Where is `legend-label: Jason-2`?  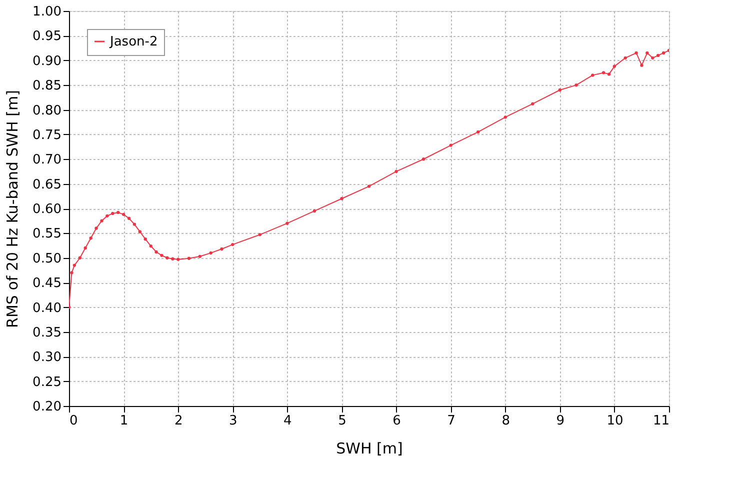 legend-label: Jason-2 is located at coordinates (133, 42).